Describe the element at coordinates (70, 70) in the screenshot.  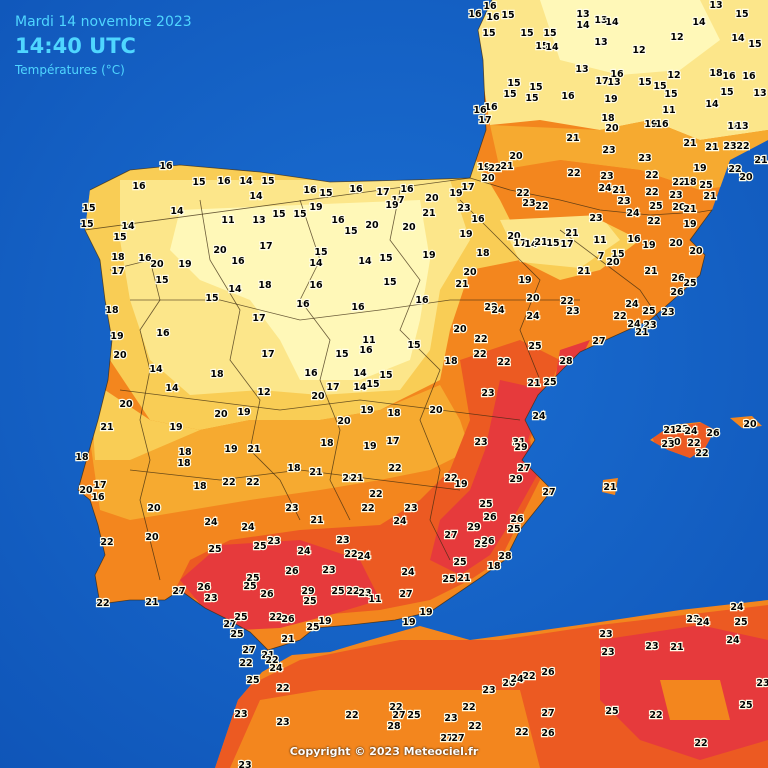
I see `variable-label: Températures (°C)` at that location.